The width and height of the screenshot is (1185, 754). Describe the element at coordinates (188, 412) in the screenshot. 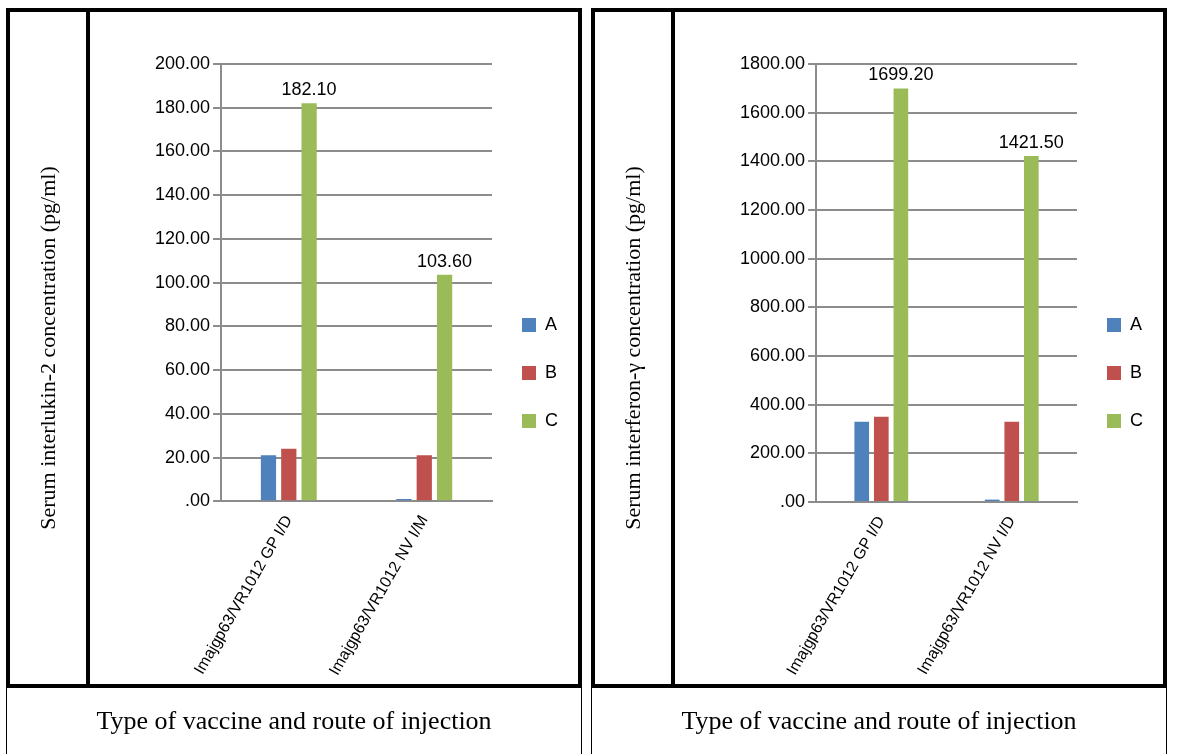

I see `y-tick-label: 40.00` at that location.